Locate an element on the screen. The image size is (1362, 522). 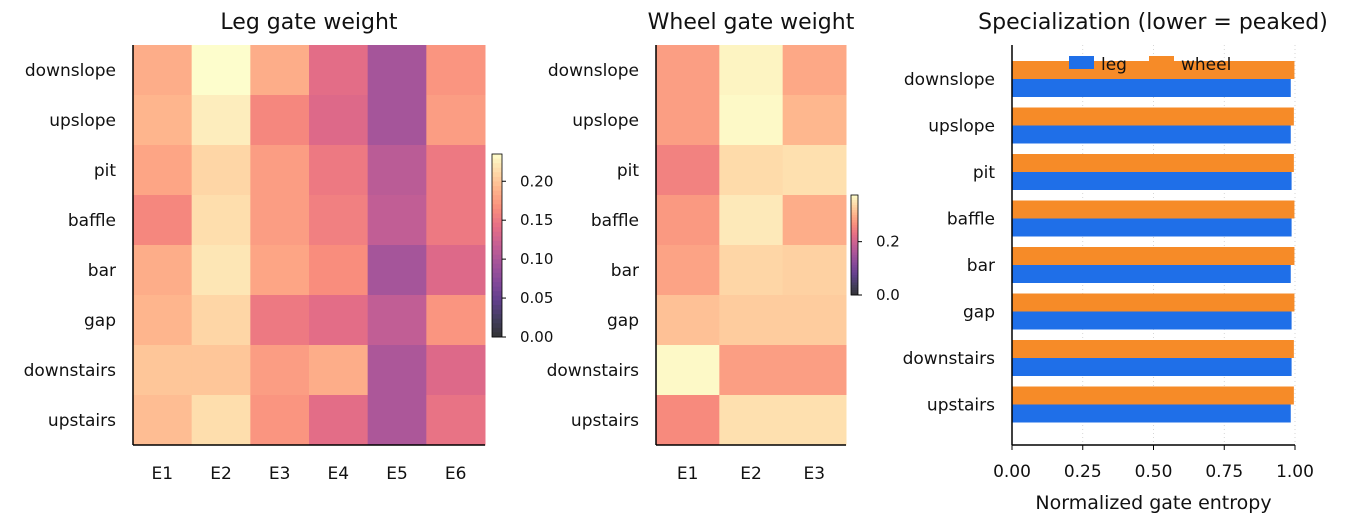
x-axis-label: Normalized gate entropy is located at coordinates (1153, 503).